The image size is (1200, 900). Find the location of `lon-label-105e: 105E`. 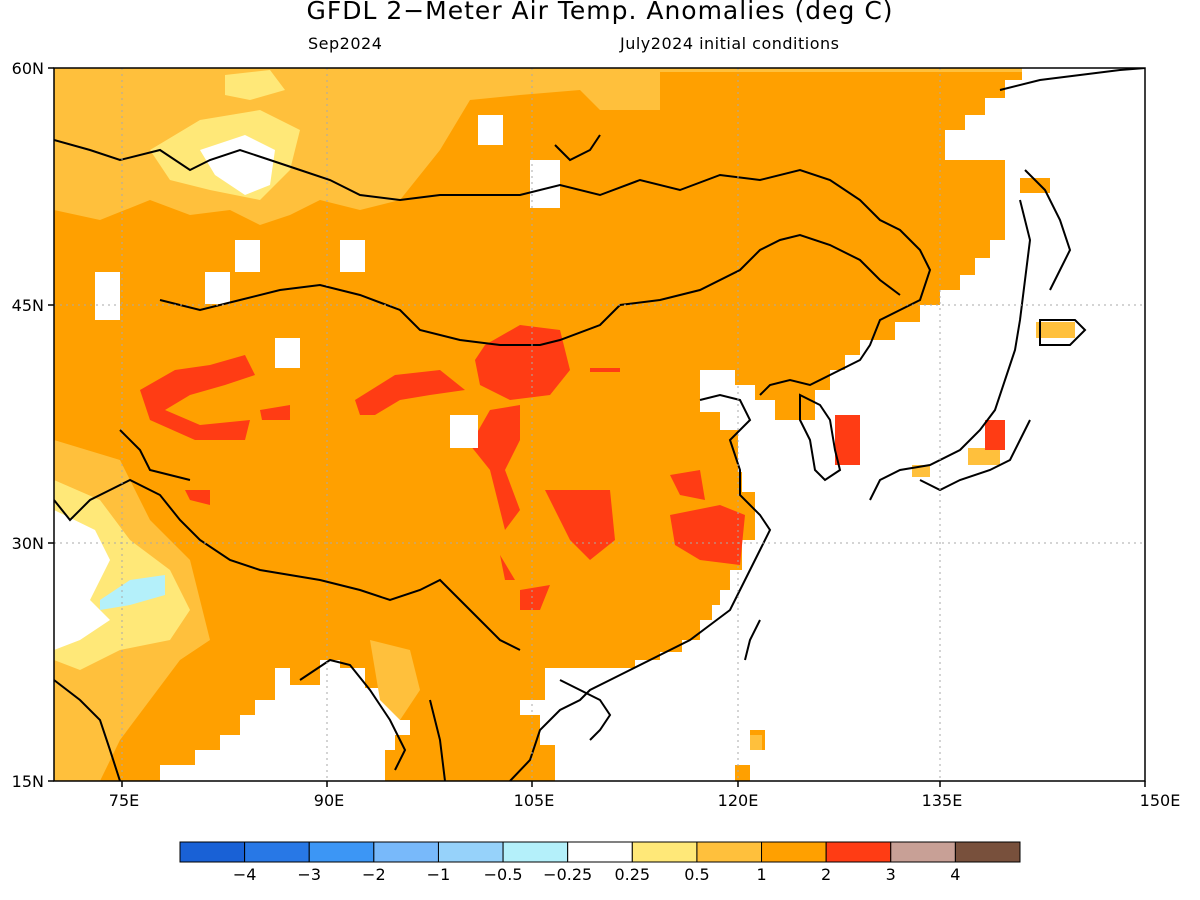

lon-label-105e: 105E is located at coordinates (534, 800).